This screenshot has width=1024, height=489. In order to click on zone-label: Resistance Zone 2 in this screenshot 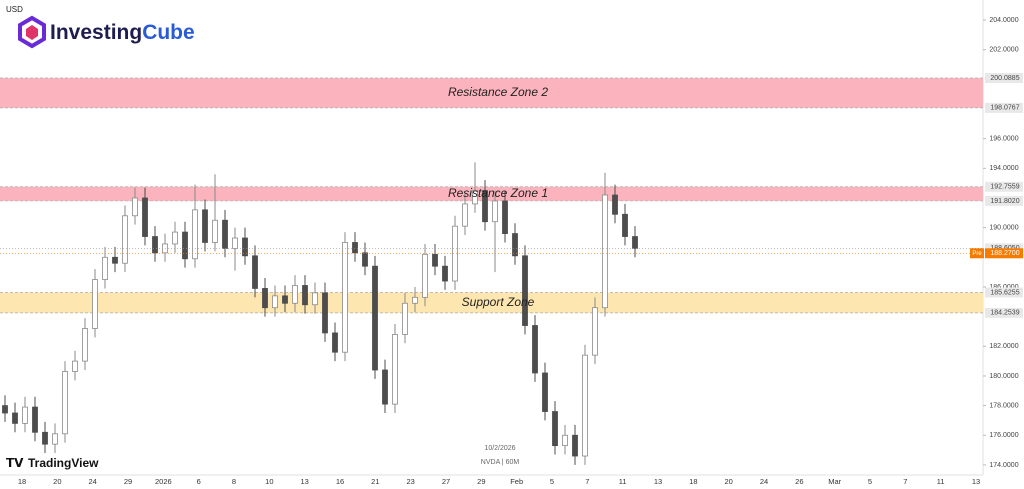, I will do `click(498, 92)`.